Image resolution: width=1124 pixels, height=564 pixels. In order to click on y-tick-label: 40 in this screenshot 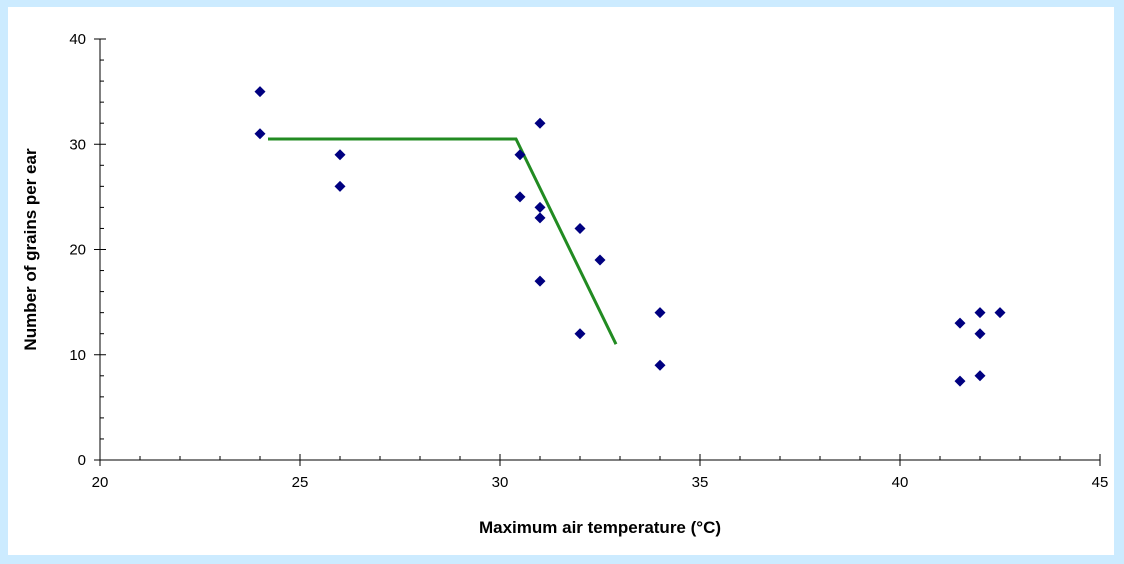, I will do `click(77, 39)`.